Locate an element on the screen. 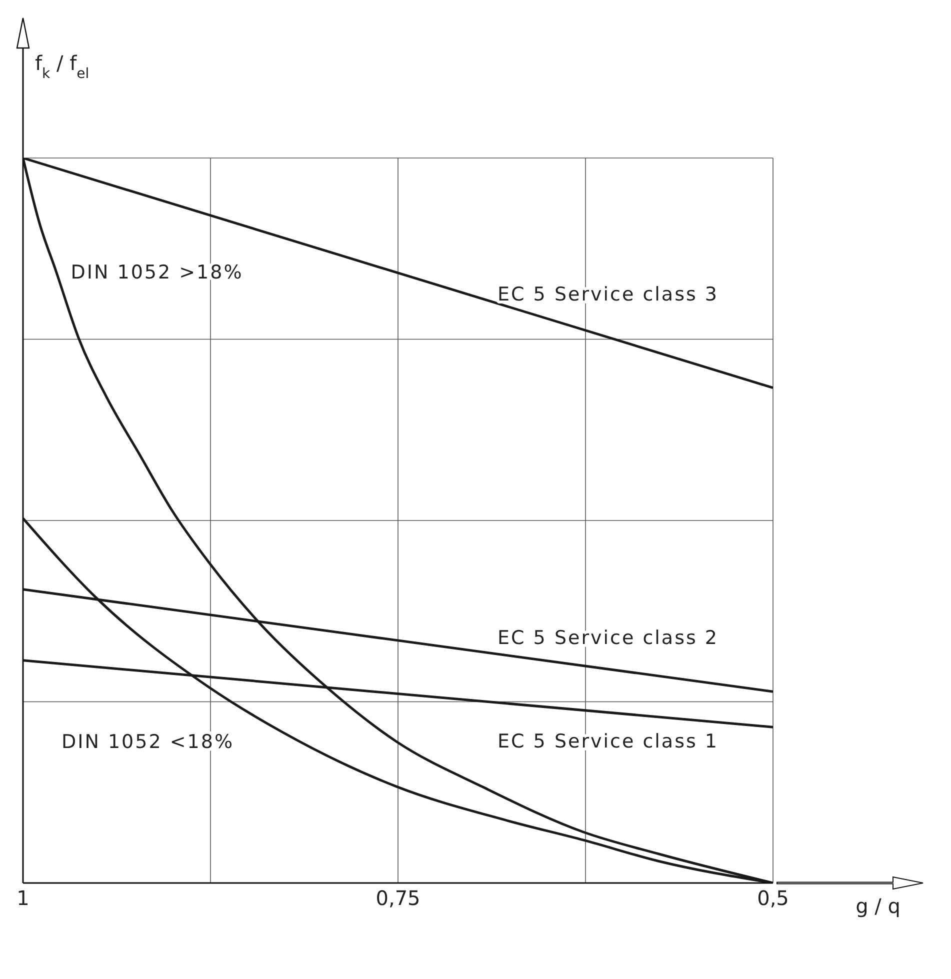 The image size is (951, 979). x-axis-title: g / q is located at coordinates (878, 906).